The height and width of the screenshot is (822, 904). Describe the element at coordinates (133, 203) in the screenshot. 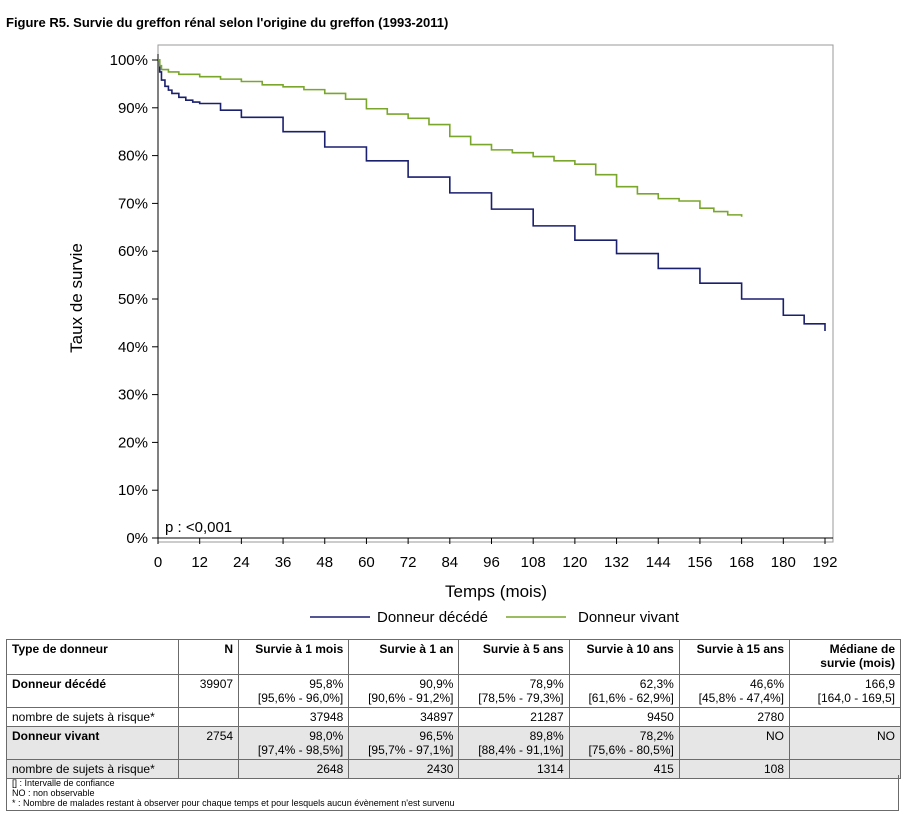

I see `y-tick-label: 70%` at that location.